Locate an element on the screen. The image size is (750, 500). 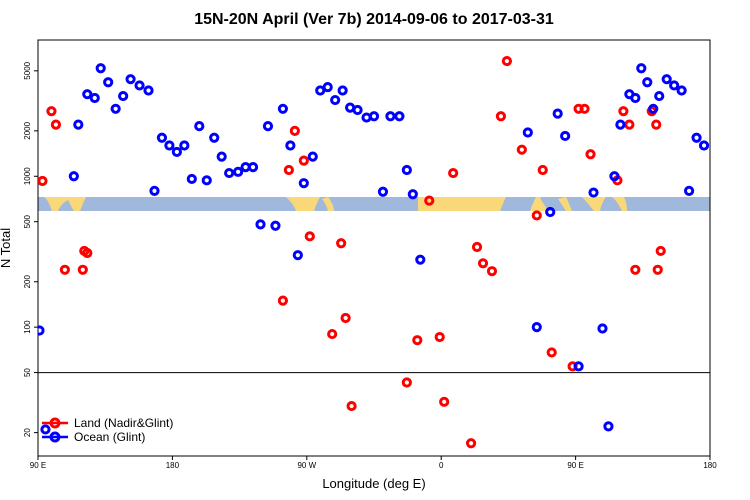
x-tick-label: 90 W is located at coordinates (306, 465).